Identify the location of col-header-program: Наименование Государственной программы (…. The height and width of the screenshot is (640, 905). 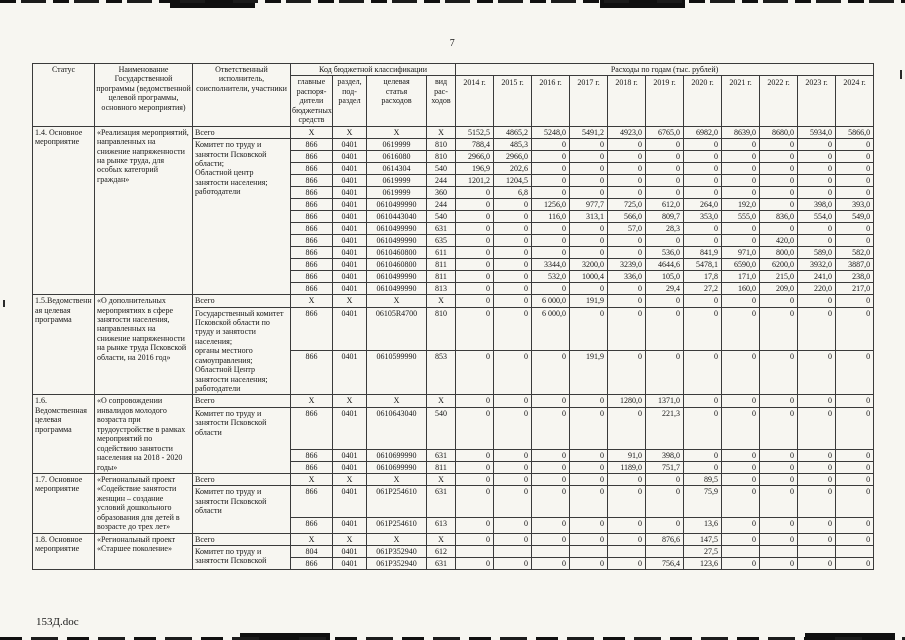
(143, 95).